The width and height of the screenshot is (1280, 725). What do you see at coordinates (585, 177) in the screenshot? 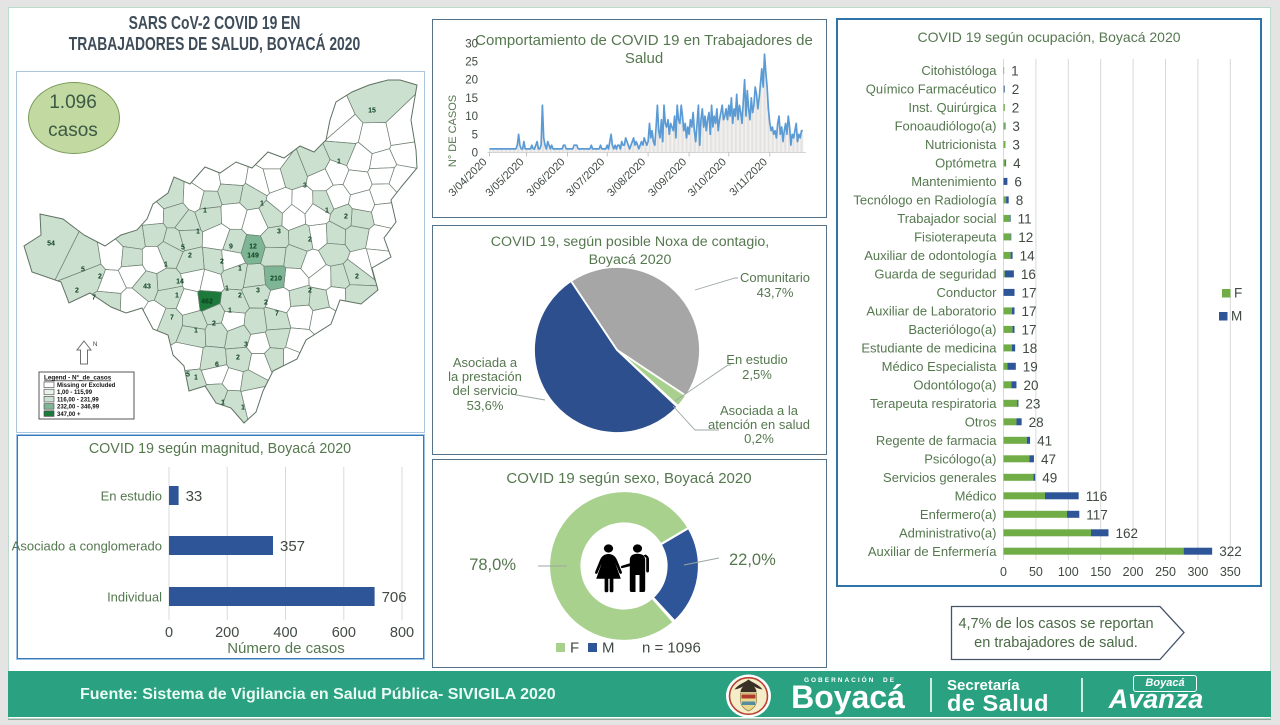
I see `svg-text: 3/07/2020` at bounding box center [585, 177].